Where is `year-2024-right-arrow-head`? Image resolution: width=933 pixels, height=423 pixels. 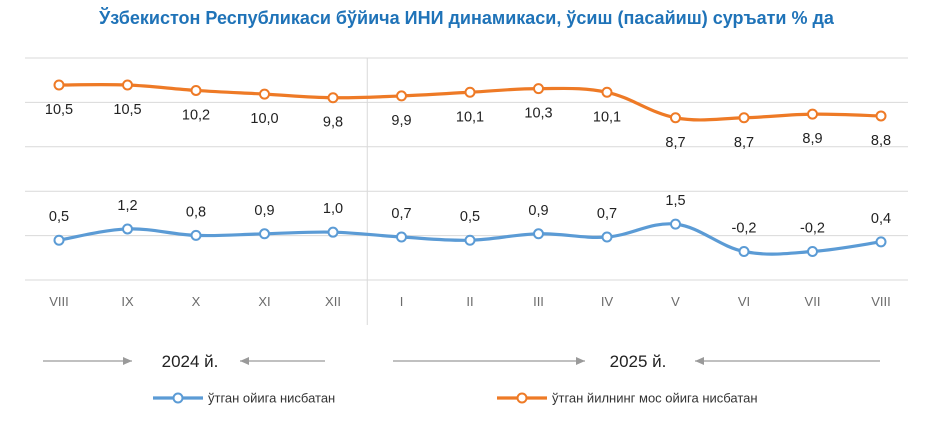 year-2024-right-arrow-head is located at coordinates (244, 361).